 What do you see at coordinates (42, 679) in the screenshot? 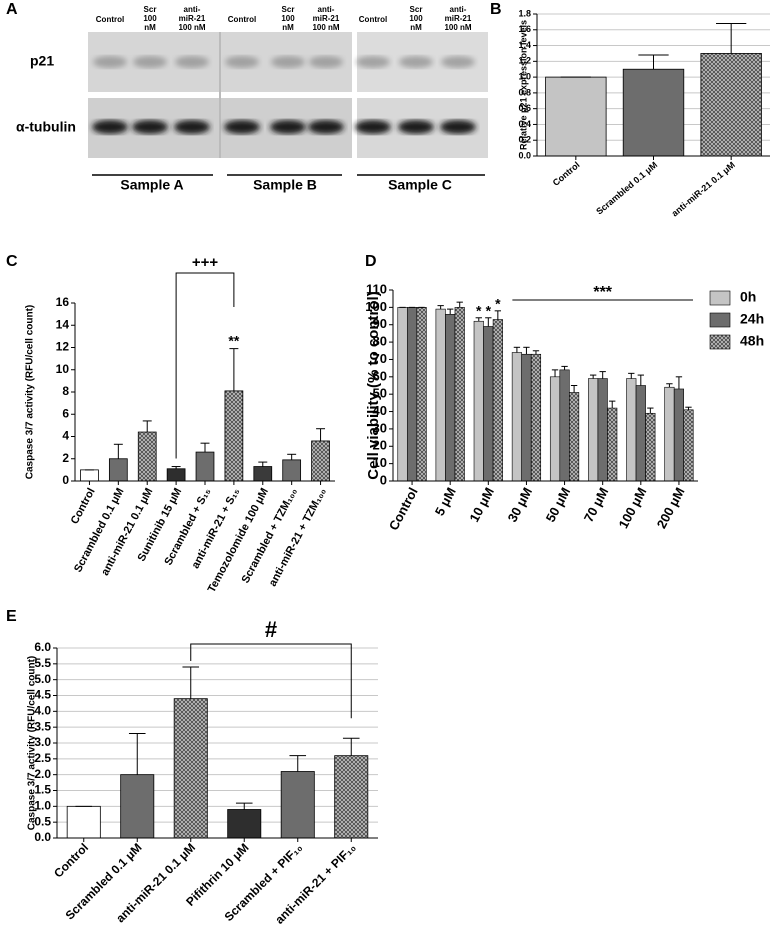
I see `y-tick-label: 5.0` at bounding box center [42, 679].